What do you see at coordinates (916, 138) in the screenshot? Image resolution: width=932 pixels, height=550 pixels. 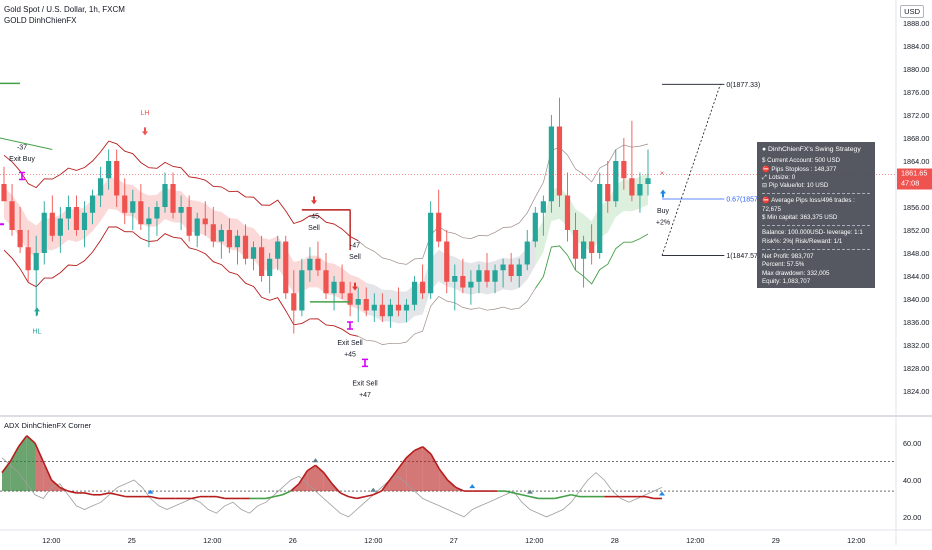 I see `price-tick-label: 1868.00` at bounding box center [916, 138].